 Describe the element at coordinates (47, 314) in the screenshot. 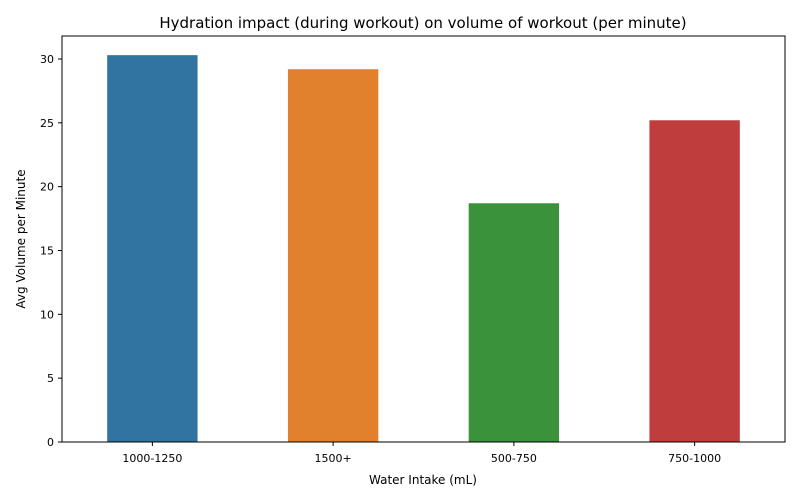

I see `y-tick-label: 10` at that location.